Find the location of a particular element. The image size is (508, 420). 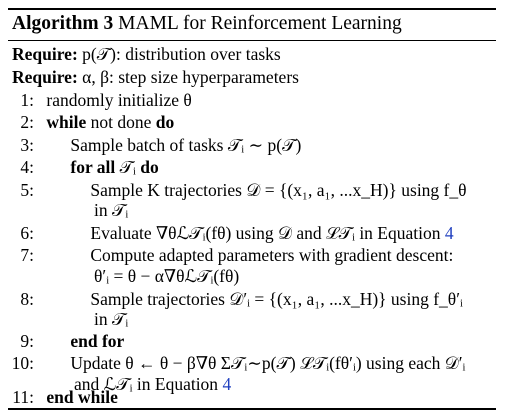

line-number: 5: is located at coordinates (27, 190).